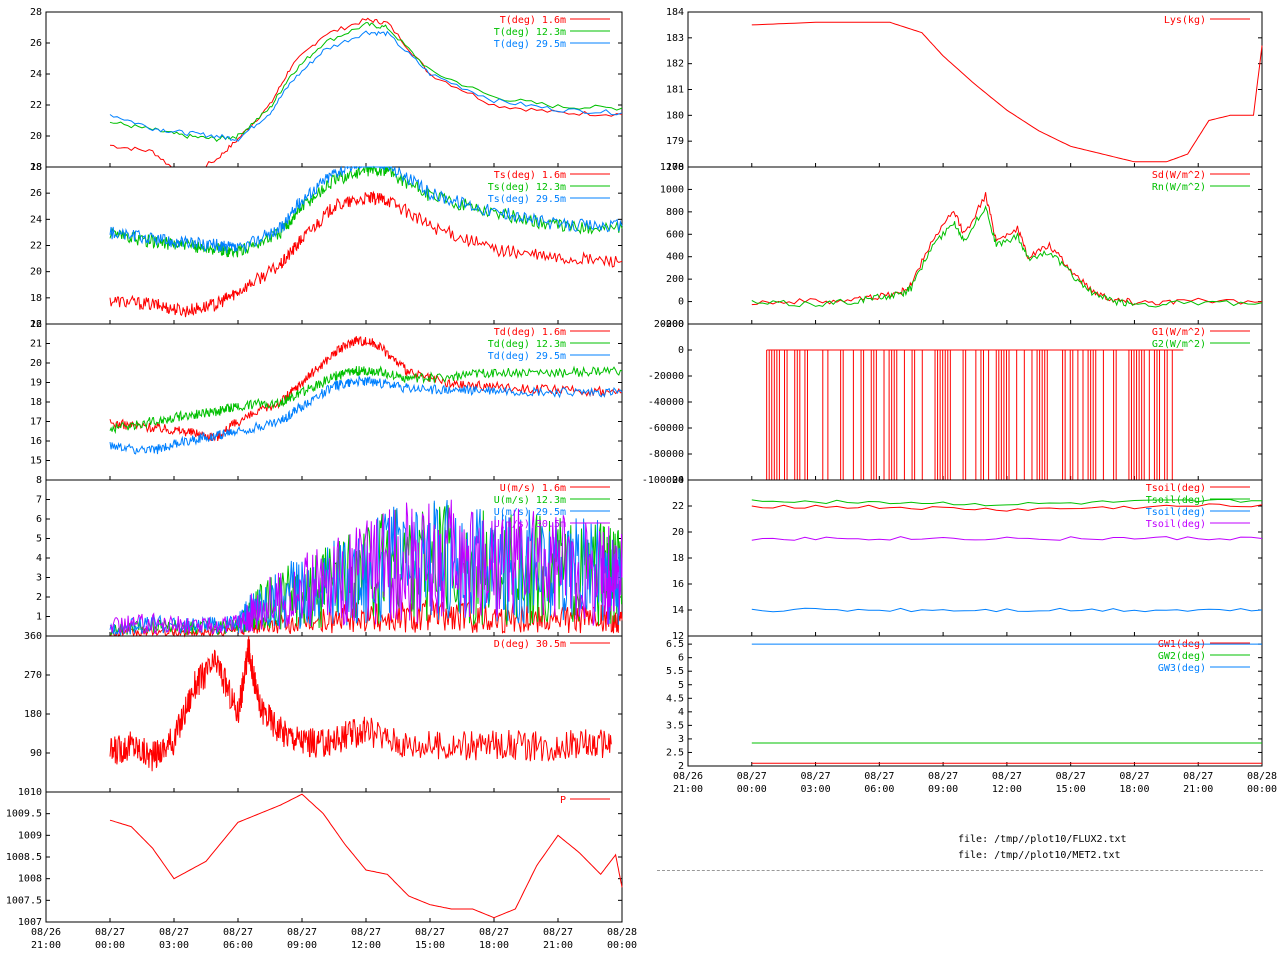  What do you see at coordinates (36, 105) in the screenshot?
I see `y-tick-label-T-2: 22` at bounding box center [36, 105].